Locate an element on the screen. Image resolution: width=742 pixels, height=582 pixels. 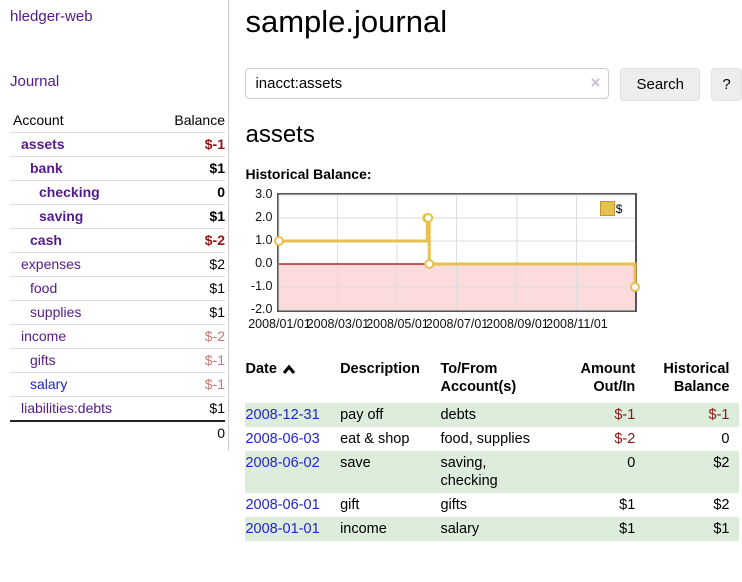
transaction-description: pay off is located at coordinates (362, 415).